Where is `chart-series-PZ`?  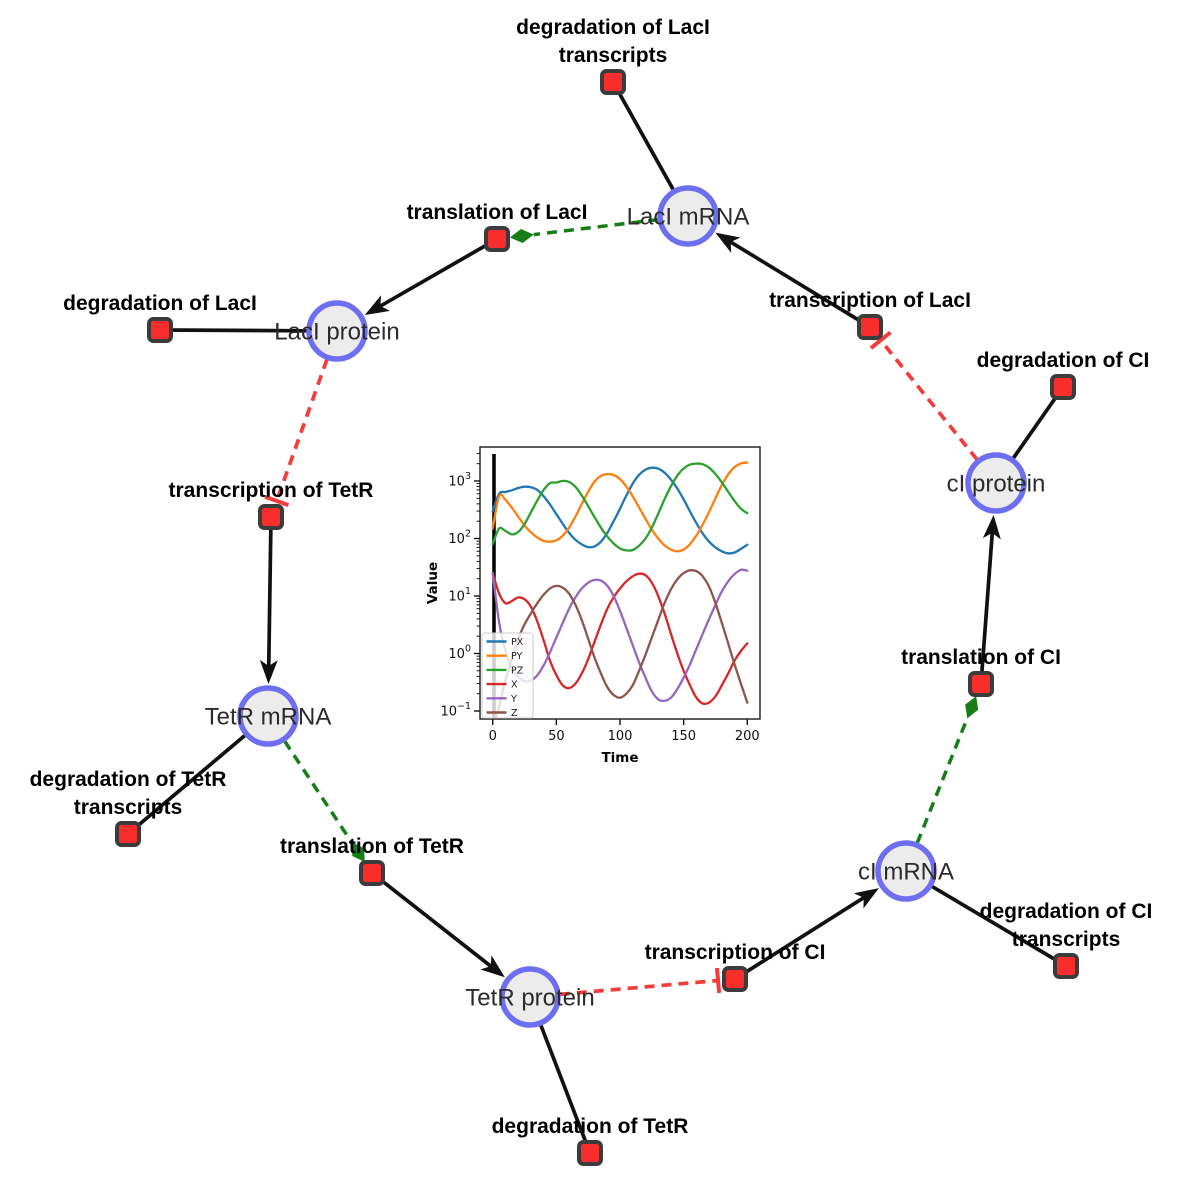 chart-series-PZ is located at coordinates (620, 507).